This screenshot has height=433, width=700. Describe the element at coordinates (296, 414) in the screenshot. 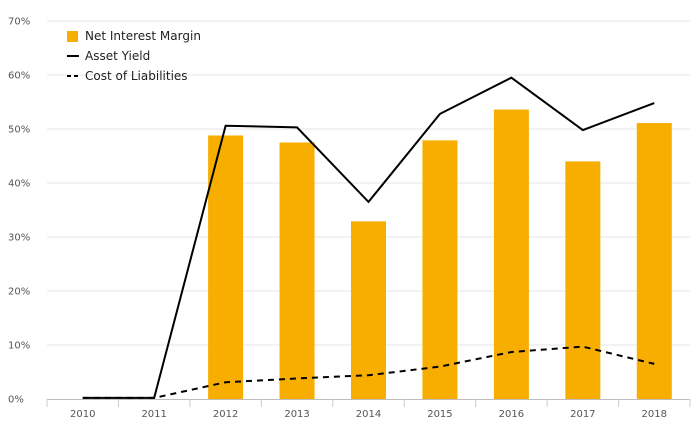

I see `x-tick-label: 2013` at that location.